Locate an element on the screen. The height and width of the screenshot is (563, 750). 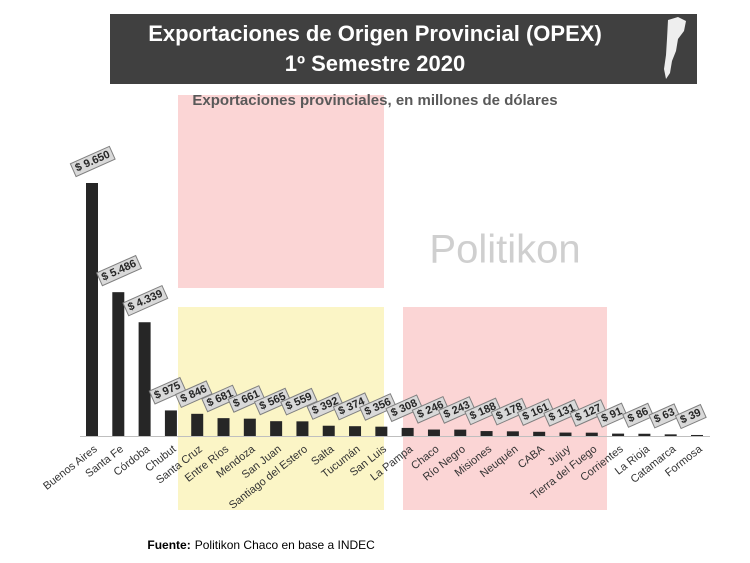
value-label: $ 4.339 is located at coordinates (145, 300).